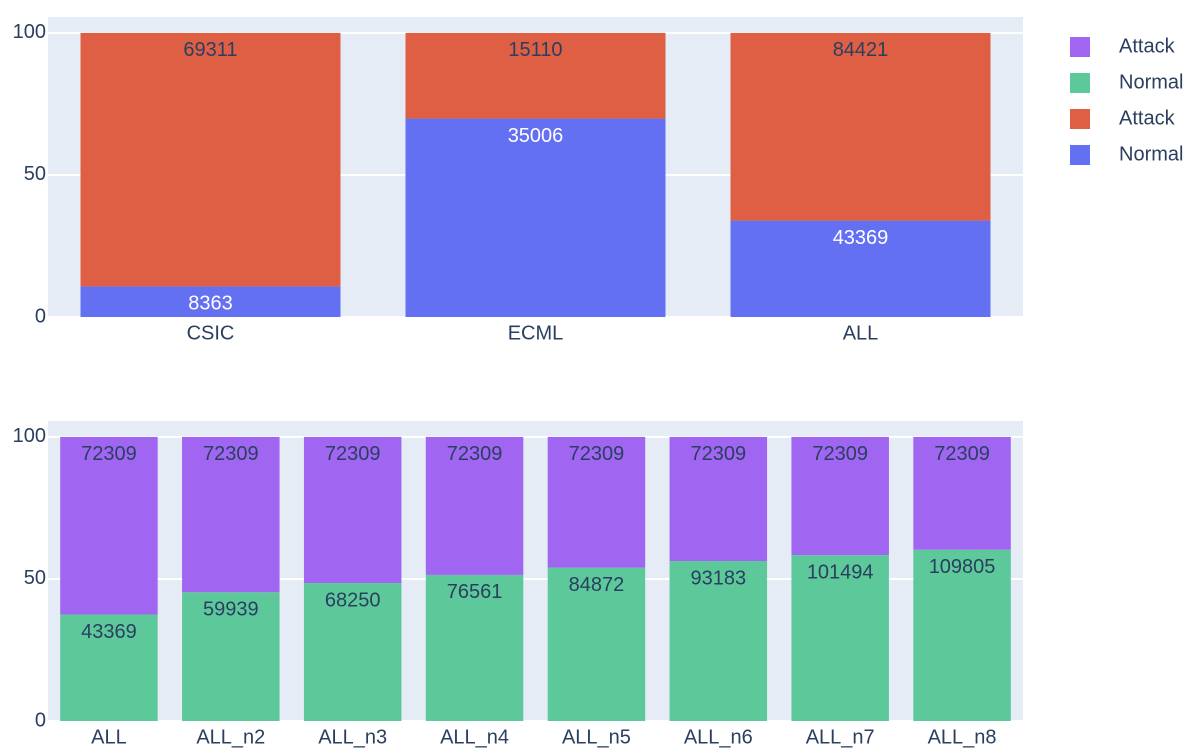 The image size is (1200, 754). I want to click on data-label: 93183, so click(719, 578).